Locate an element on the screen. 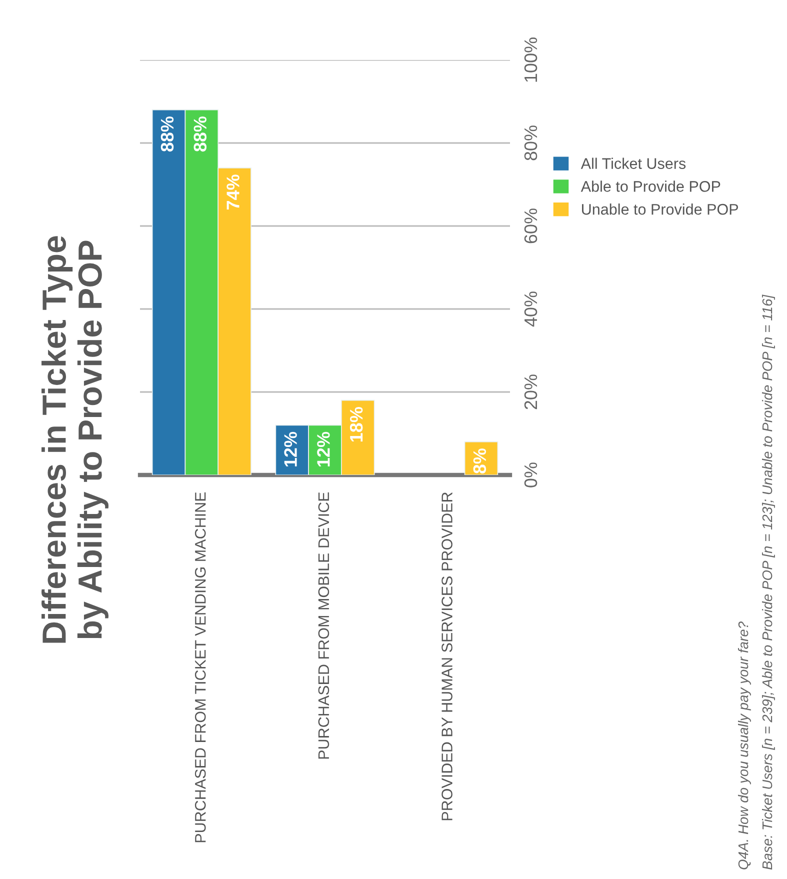  x-tick-label: PURCHASED FROM TICKET VENDING MACHINE is located at coordinates (200, 667).